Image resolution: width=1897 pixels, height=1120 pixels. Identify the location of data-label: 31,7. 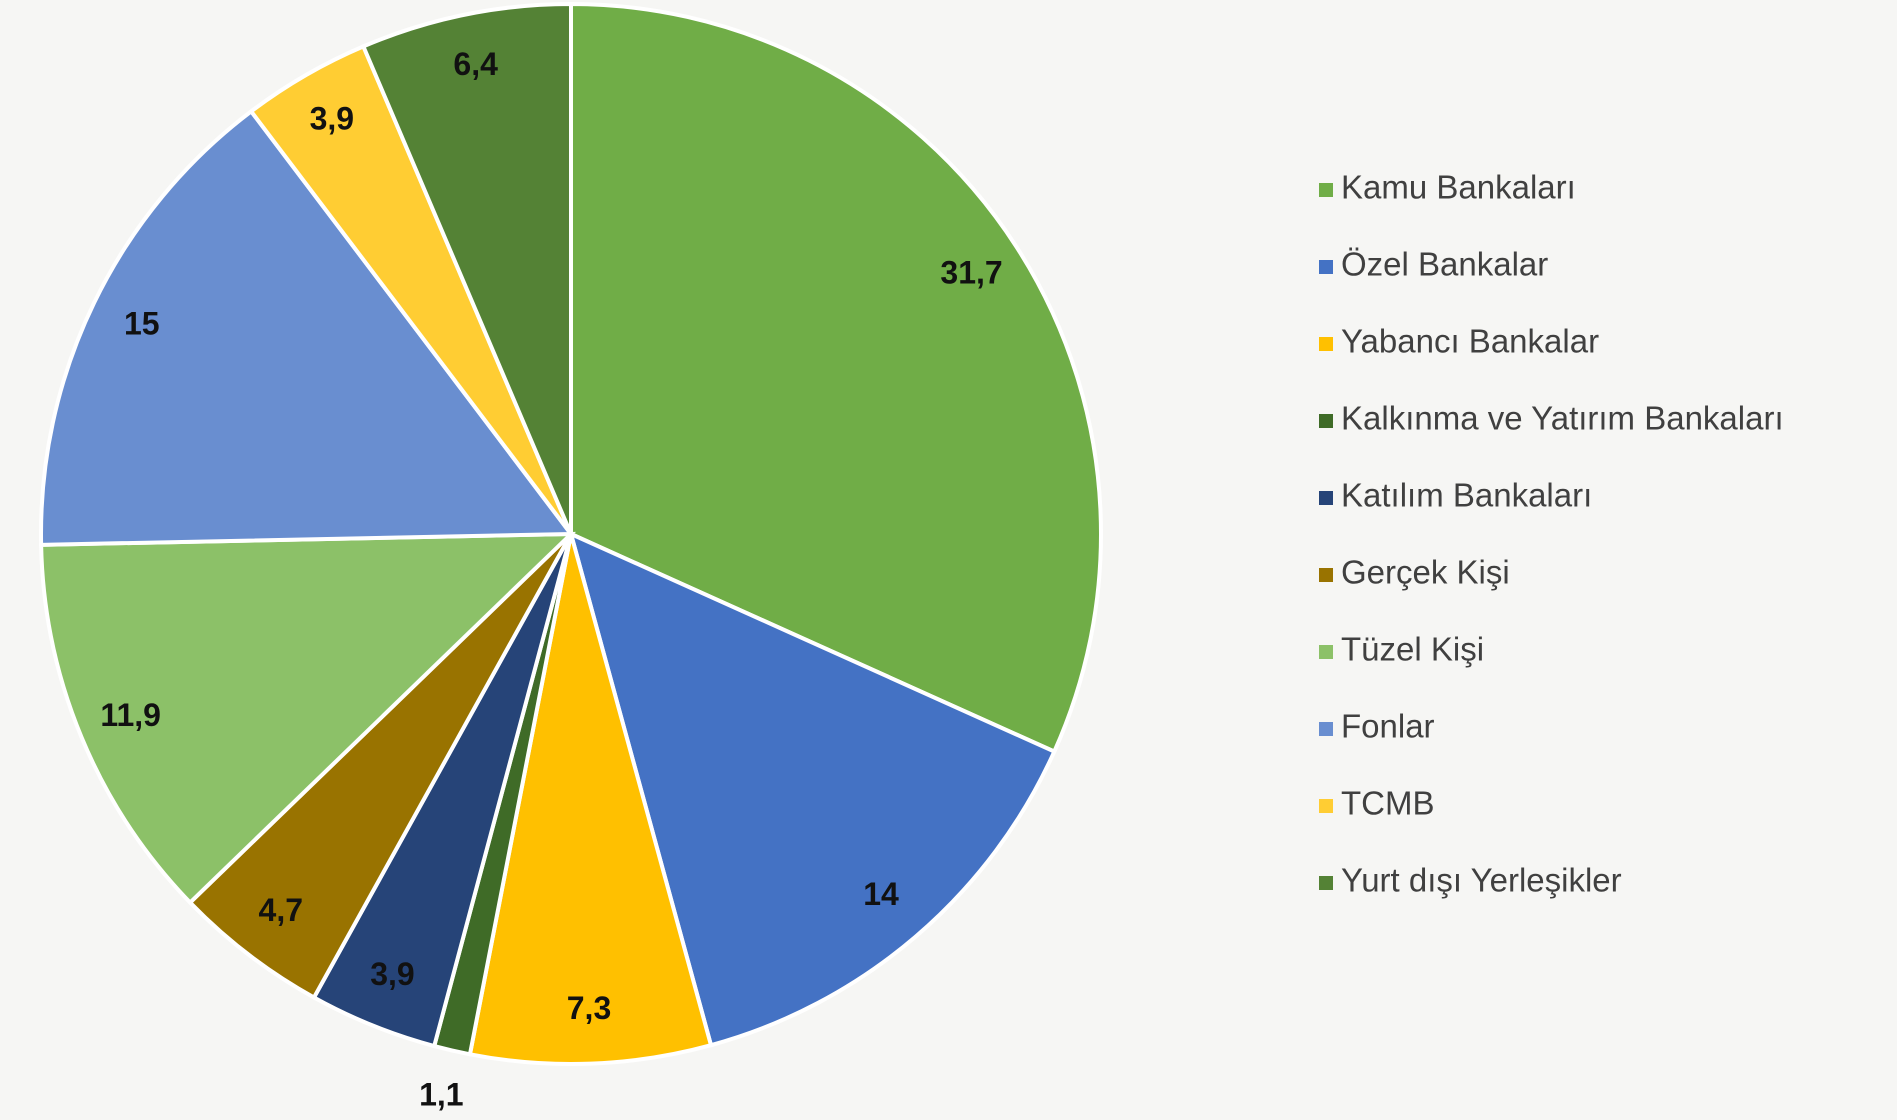
(971, 272).